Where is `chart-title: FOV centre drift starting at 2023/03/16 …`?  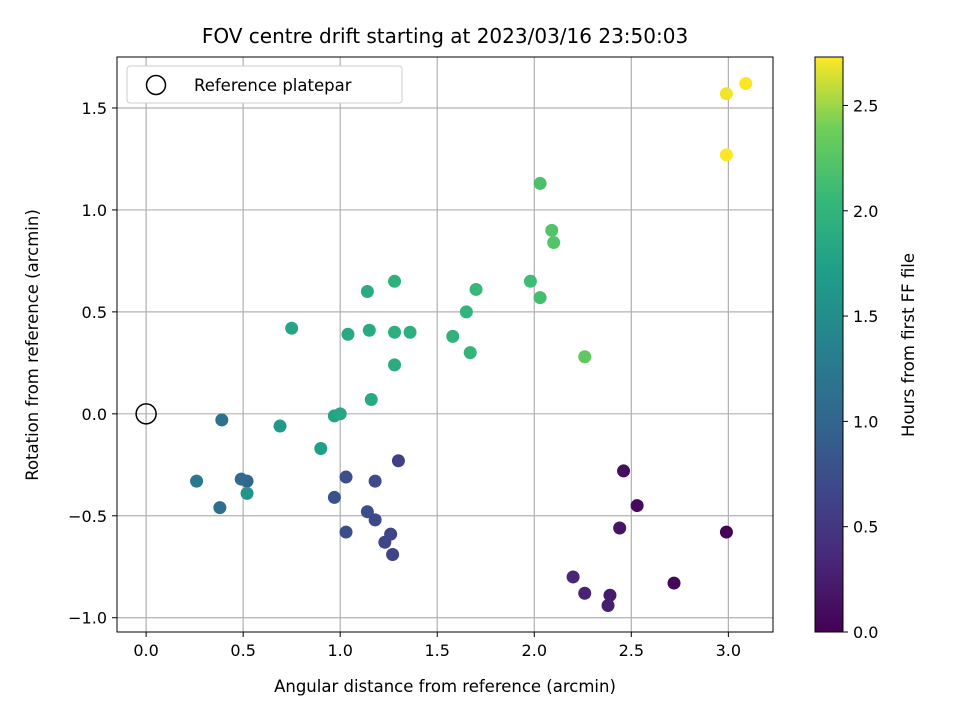
chart-title: FOV centre drift starting at 2023/03/16 … is located at coordinates (445, 36).